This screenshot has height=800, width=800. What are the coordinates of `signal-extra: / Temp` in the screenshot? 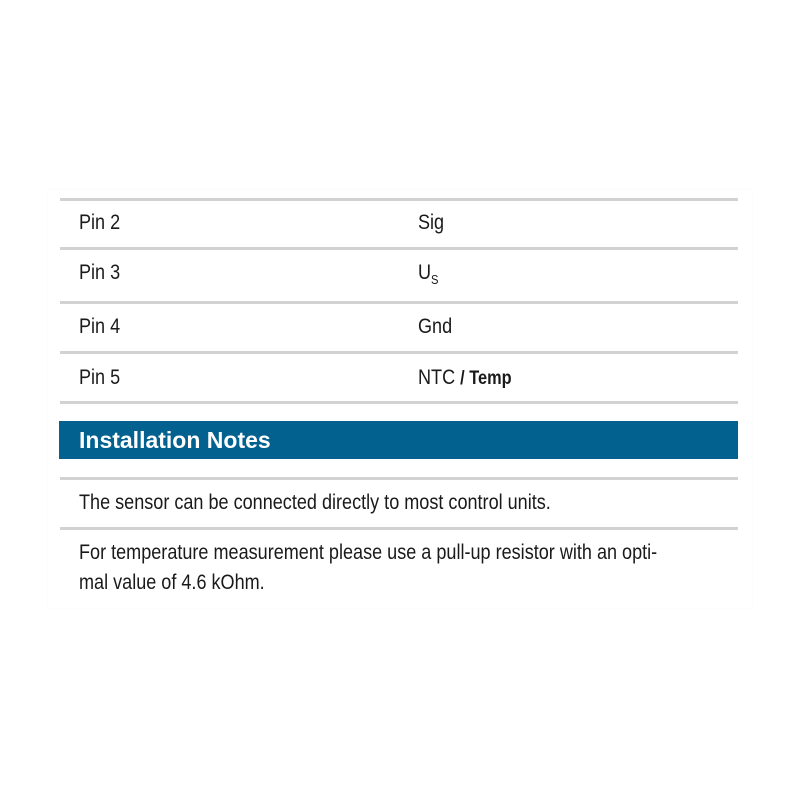 It's located at (486, 378).